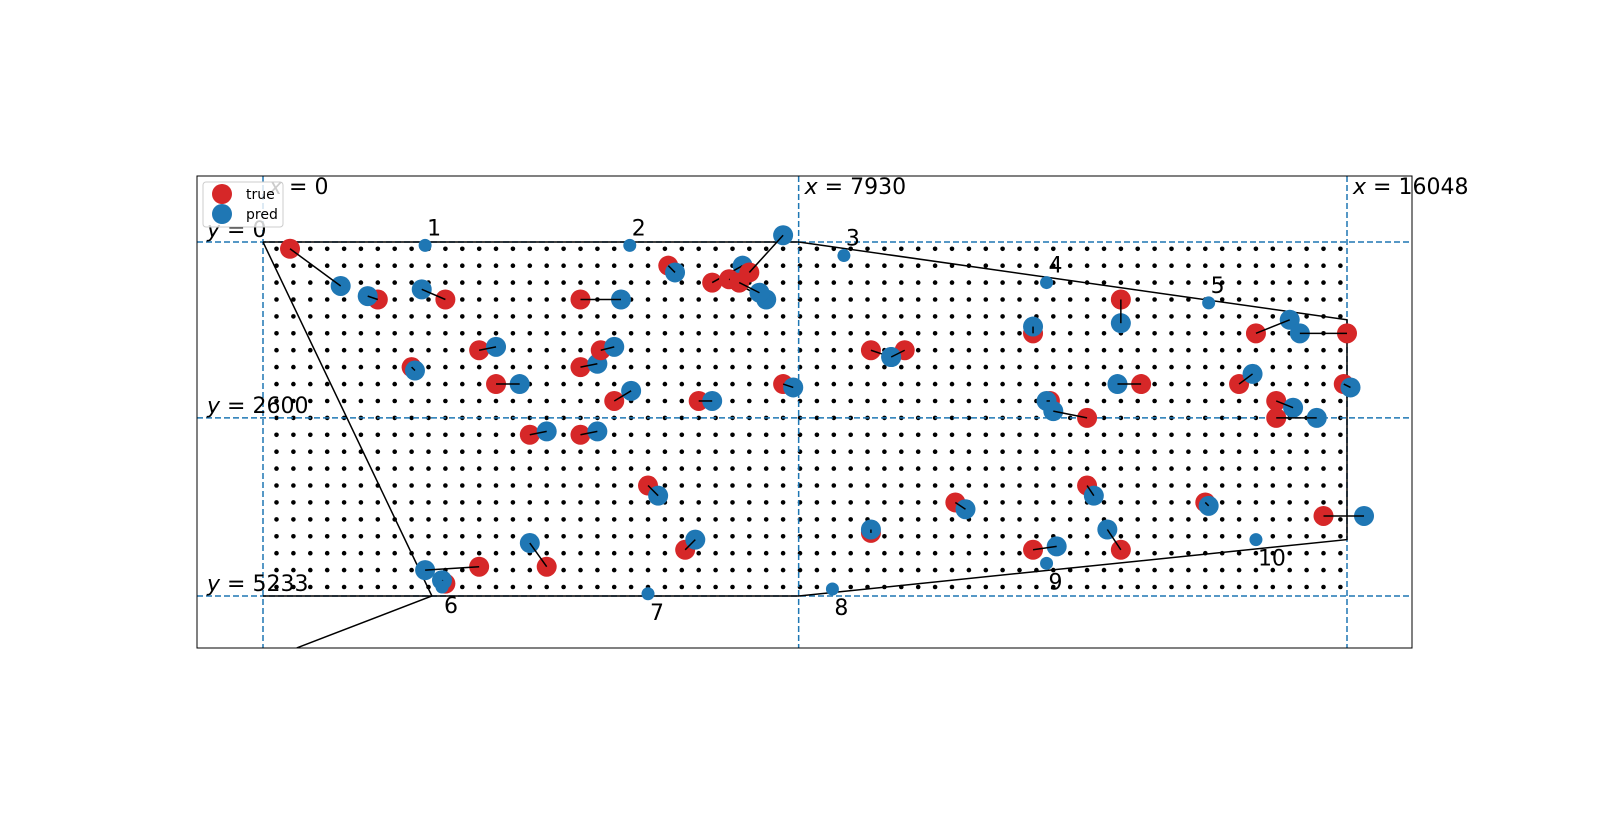 This screenshot has height=832, width=1603. What do you see at coordinates (1218, 286) in the screenshot?
I see `marker-label-5: 5` at bounding box center [1218, 286].